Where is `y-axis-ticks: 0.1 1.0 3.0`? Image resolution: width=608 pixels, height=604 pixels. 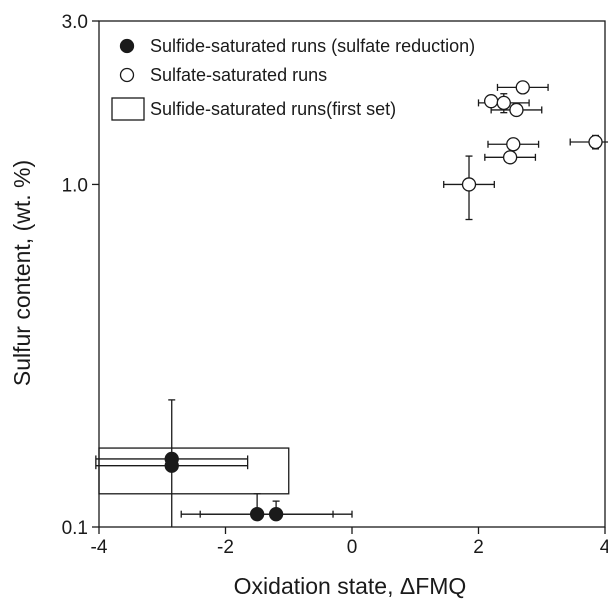 y-axis-ticks: 0.1 1.0 3.0 is located at coordinates (80, 275).